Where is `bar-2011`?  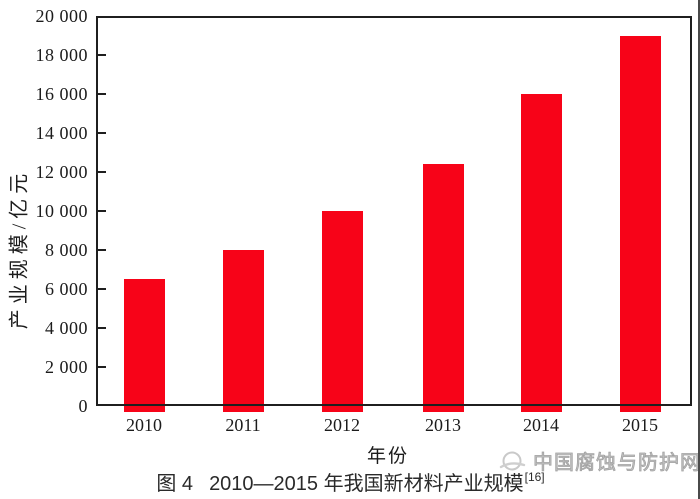
bar-2011 is located at coordinates (243, 331).